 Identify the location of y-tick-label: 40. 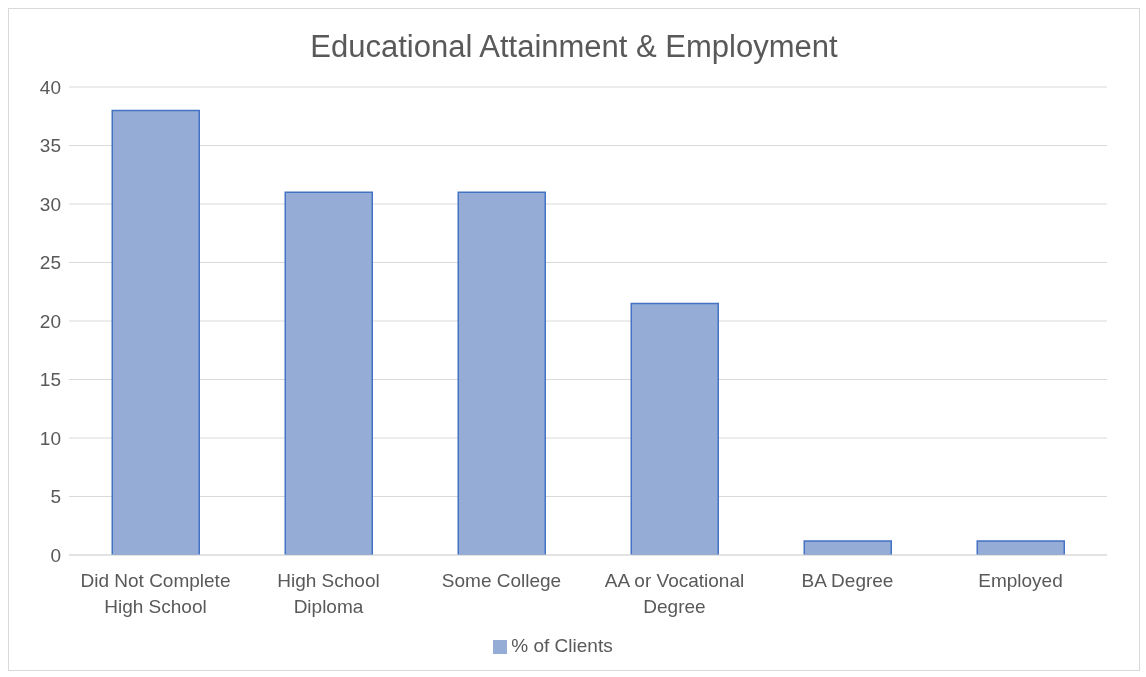
(50, 87).